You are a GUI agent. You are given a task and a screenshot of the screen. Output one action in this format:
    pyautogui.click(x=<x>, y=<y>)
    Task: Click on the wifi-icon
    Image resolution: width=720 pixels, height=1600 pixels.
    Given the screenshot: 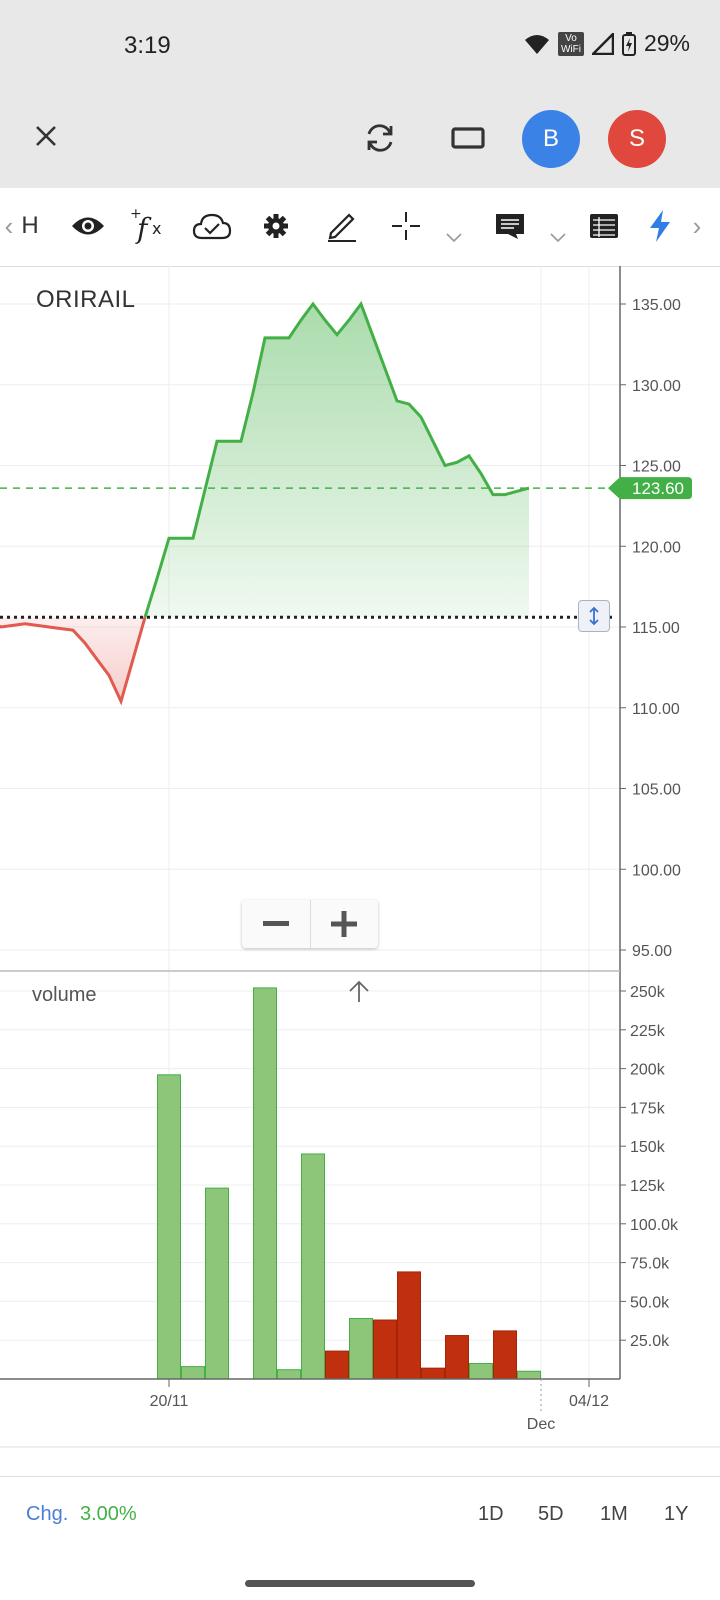 What is the action you would take?
    pyautogui.click(x=536, y=44)
    